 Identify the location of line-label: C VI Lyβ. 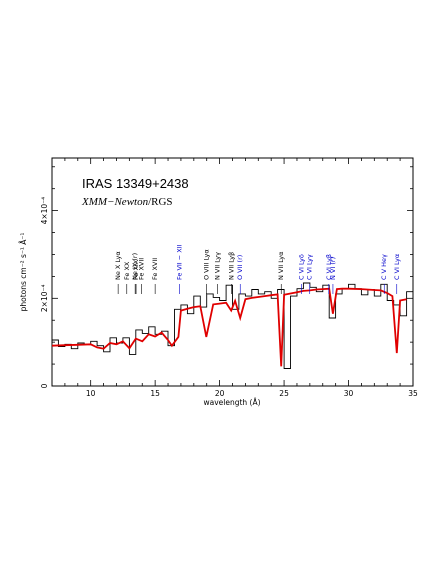
(329, 267).